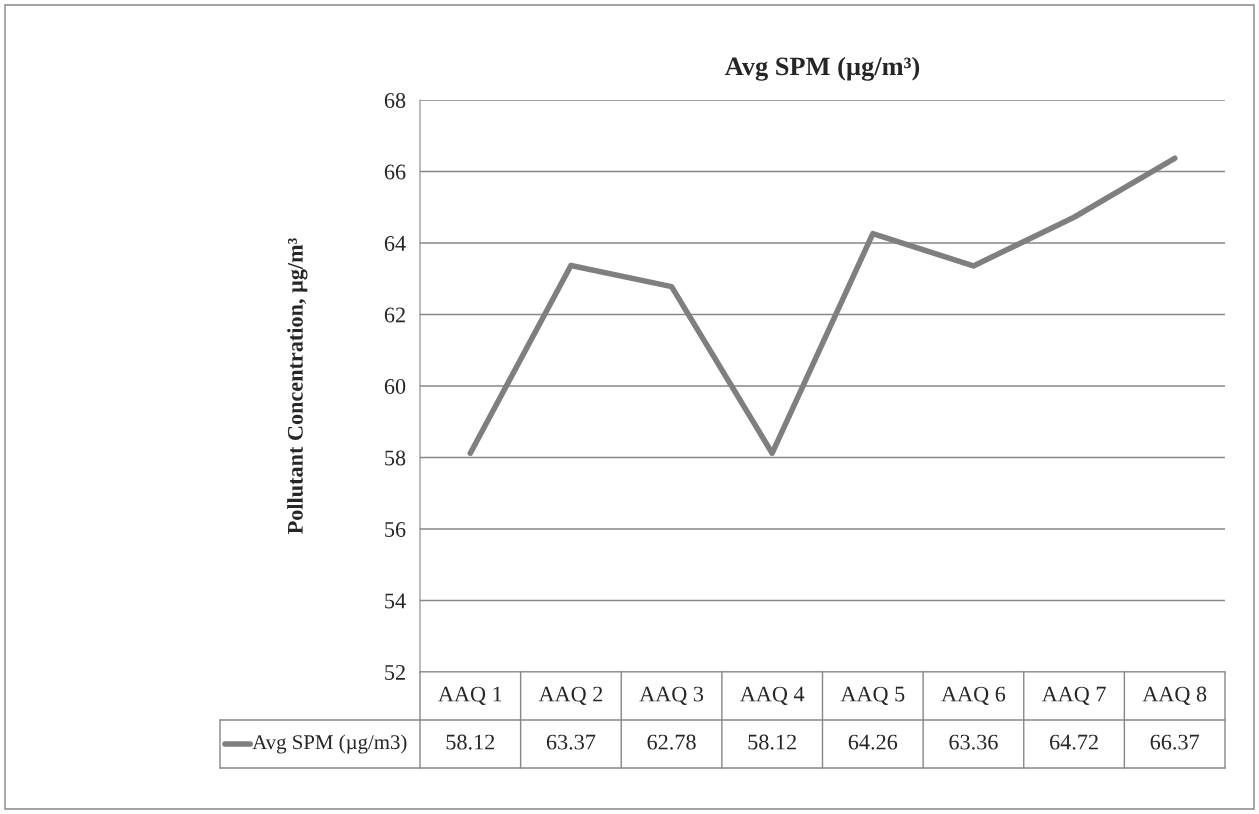  What do you see at coordinates (671, 742) in the screenshot?
I see `data-label: 62.78` at bounding box center [671, 742].